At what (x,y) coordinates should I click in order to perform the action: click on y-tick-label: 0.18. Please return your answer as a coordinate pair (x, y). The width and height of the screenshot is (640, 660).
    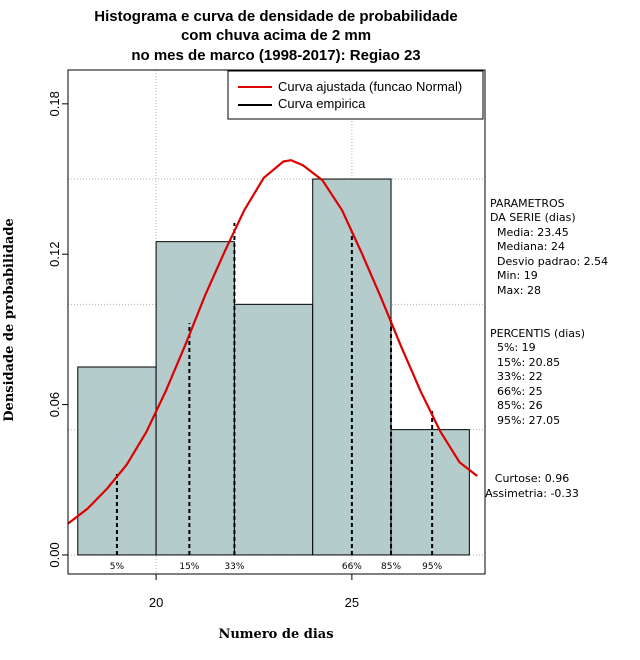
    Looking at the image, I should click on (54, 103).